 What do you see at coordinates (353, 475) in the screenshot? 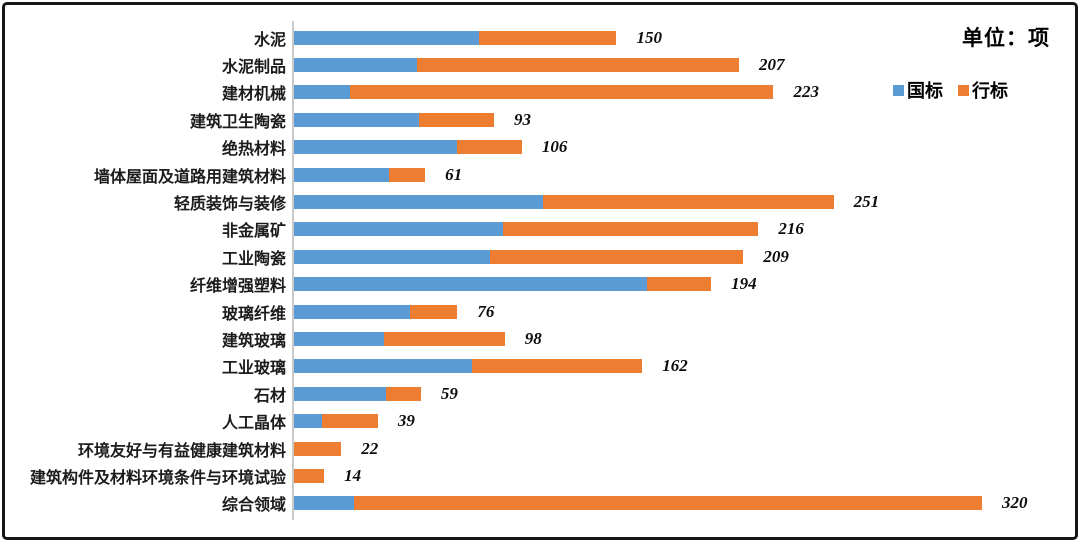
I see `value-label: 14` at bounding box center [353, 475].